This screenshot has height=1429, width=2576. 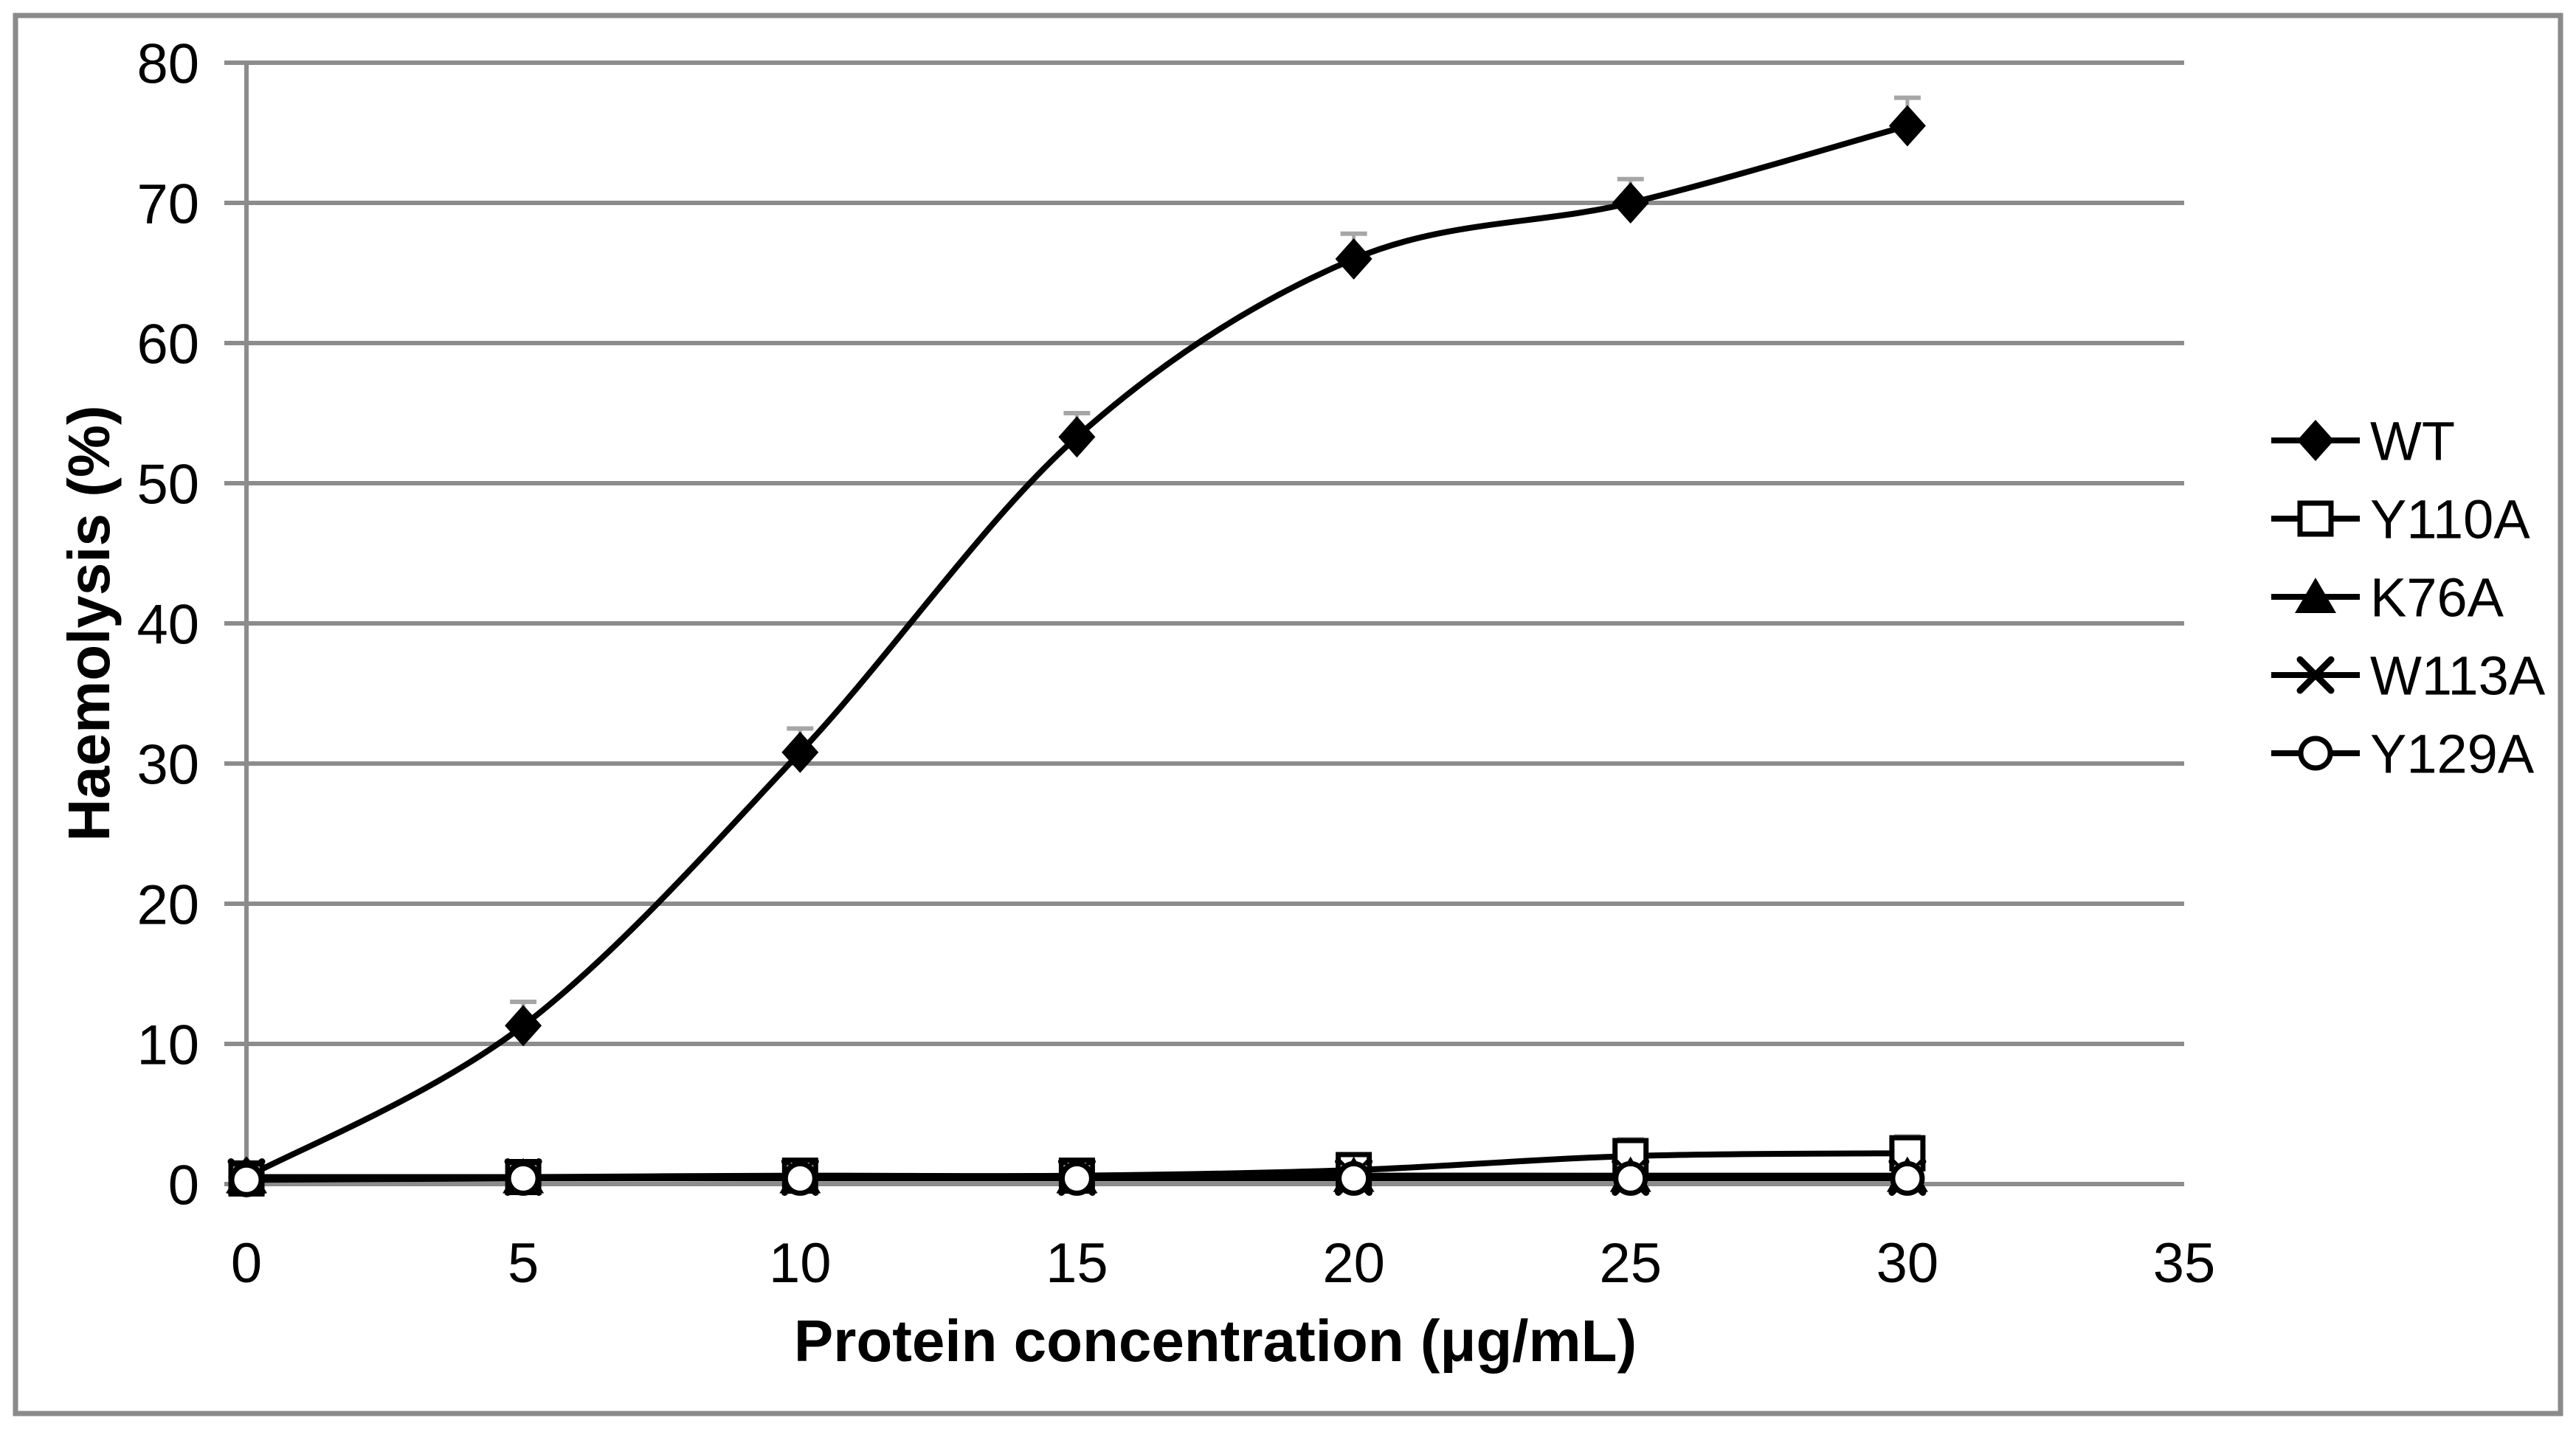 I want to click on y-tick-label-20: 20, so click(x=168, y=904).